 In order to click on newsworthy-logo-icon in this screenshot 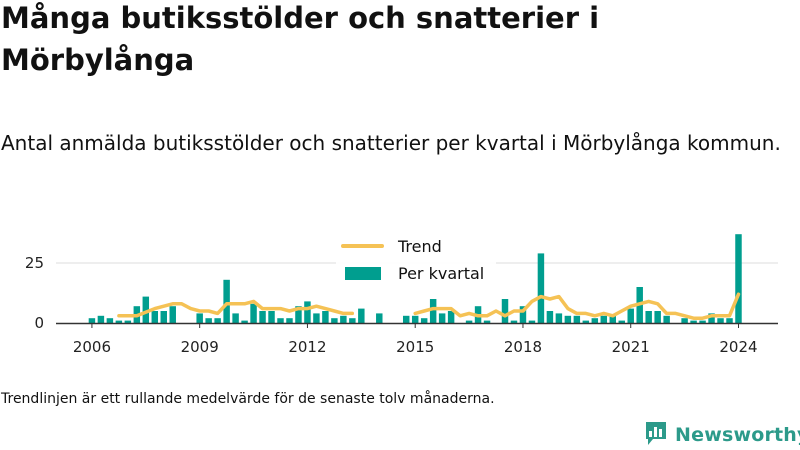, I will do `click(656, 435)`.